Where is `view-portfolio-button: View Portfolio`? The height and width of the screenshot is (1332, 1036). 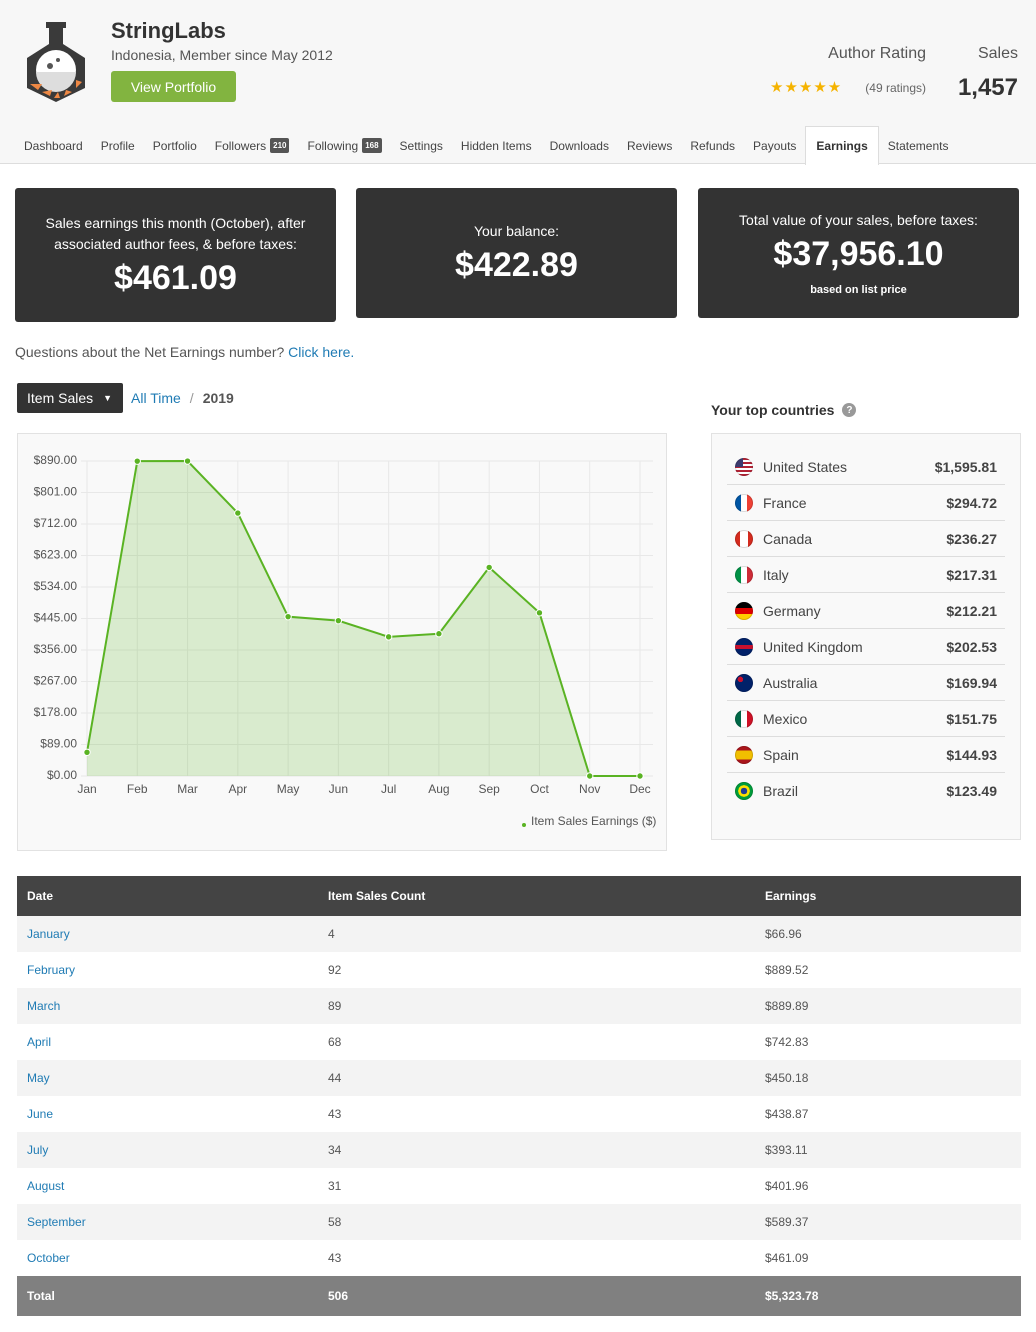
view-portfolio-button: View Portfolio is located at coordinates (173, 86).